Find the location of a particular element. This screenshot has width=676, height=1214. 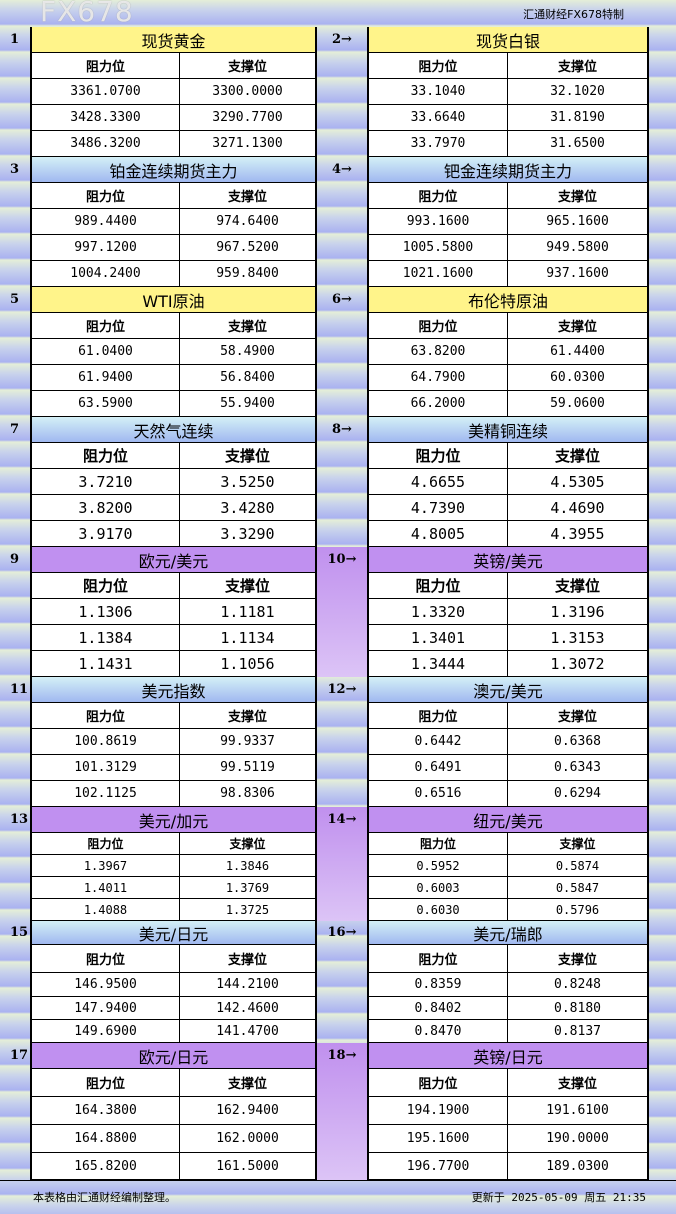

instrument-title: 欧元/美元 is located at coordinates (173, 560).